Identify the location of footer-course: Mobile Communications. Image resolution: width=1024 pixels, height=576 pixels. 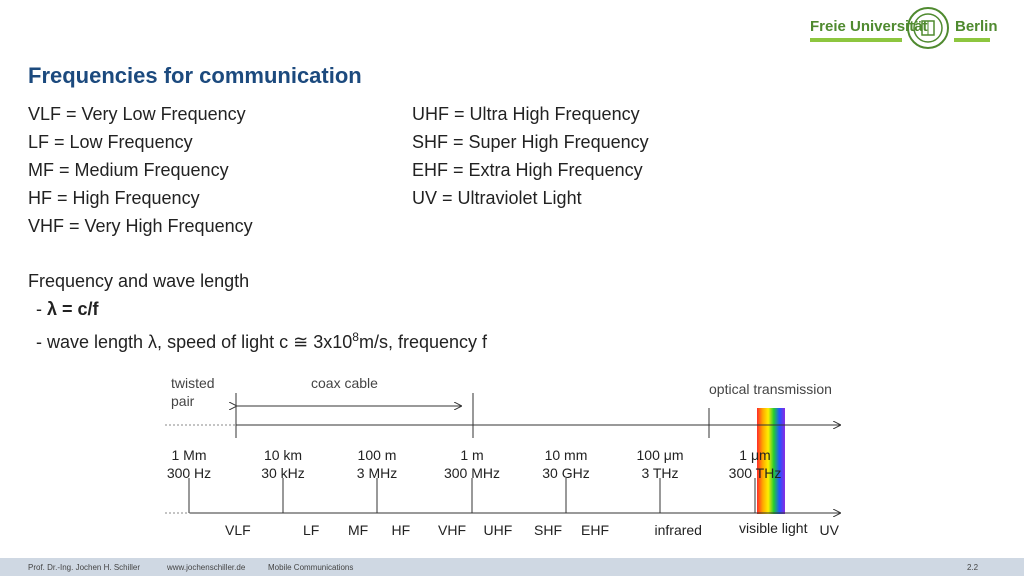
(311, 567).